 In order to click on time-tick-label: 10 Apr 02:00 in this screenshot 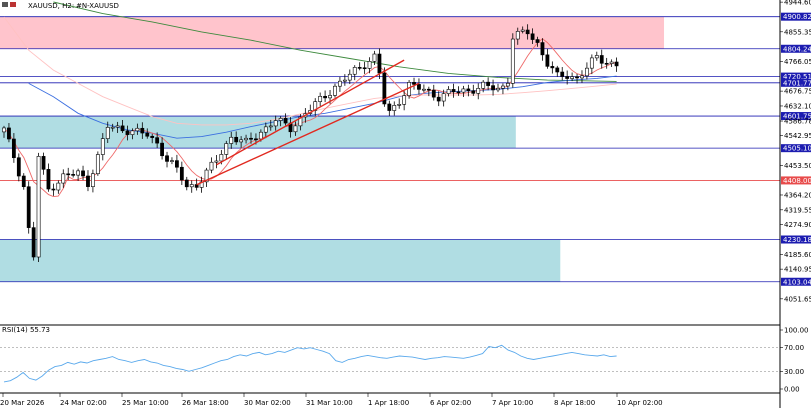, I will do `click(640, 403)`.